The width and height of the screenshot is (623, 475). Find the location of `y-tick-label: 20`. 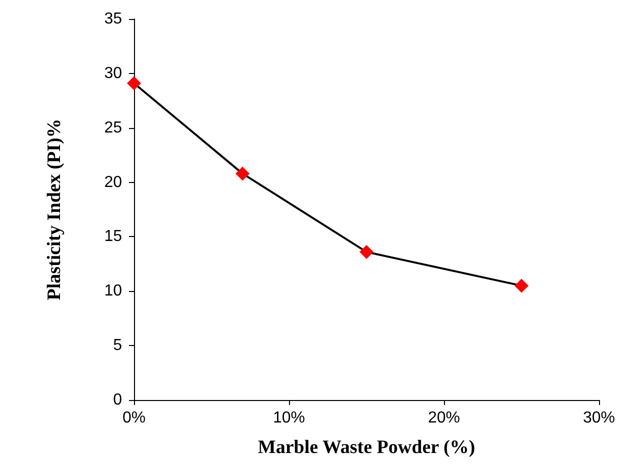

y-tick-label: 20 is located at coordinates (113, 182).